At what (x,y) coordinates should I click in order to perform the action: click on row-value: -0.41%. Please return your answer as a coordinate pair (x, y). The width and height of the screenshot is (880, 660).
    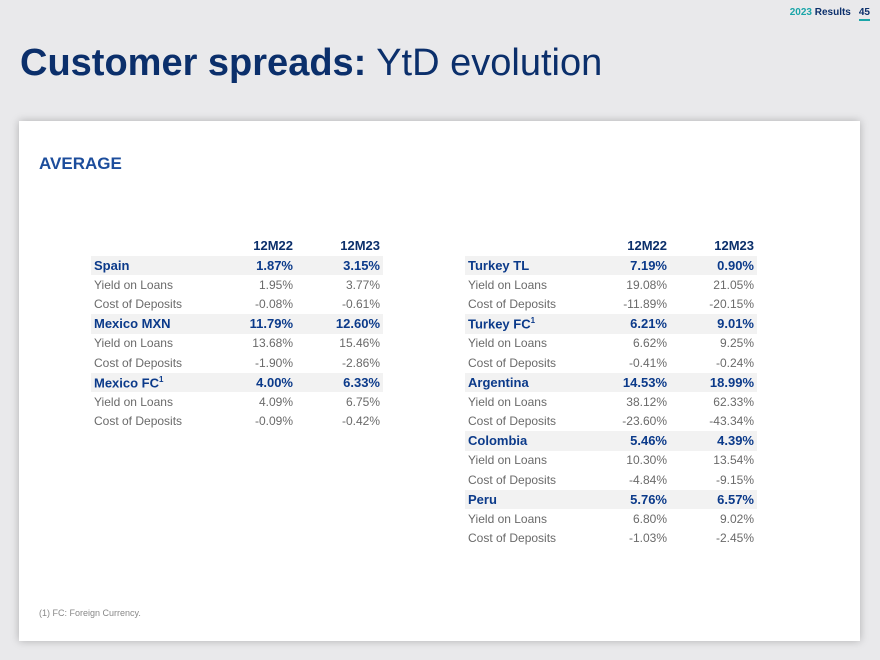
    Looking at the image, I should click on (647, 362).